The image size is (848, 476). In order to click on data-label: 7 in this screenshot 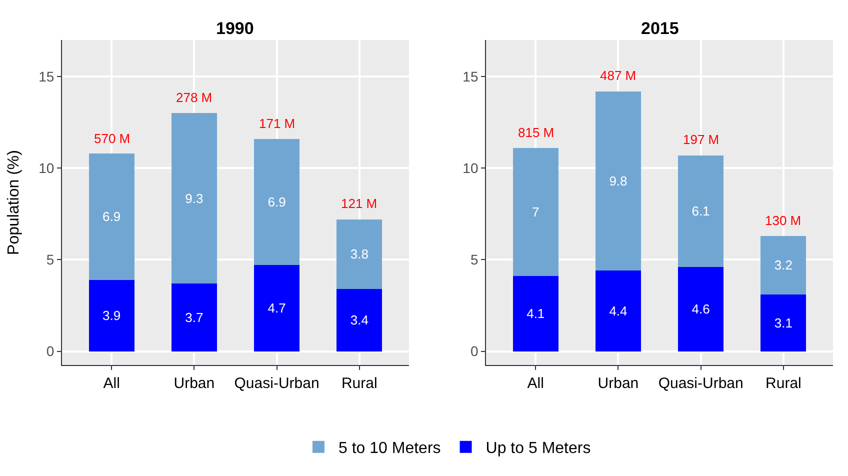, I will do `click(536, 212)`.